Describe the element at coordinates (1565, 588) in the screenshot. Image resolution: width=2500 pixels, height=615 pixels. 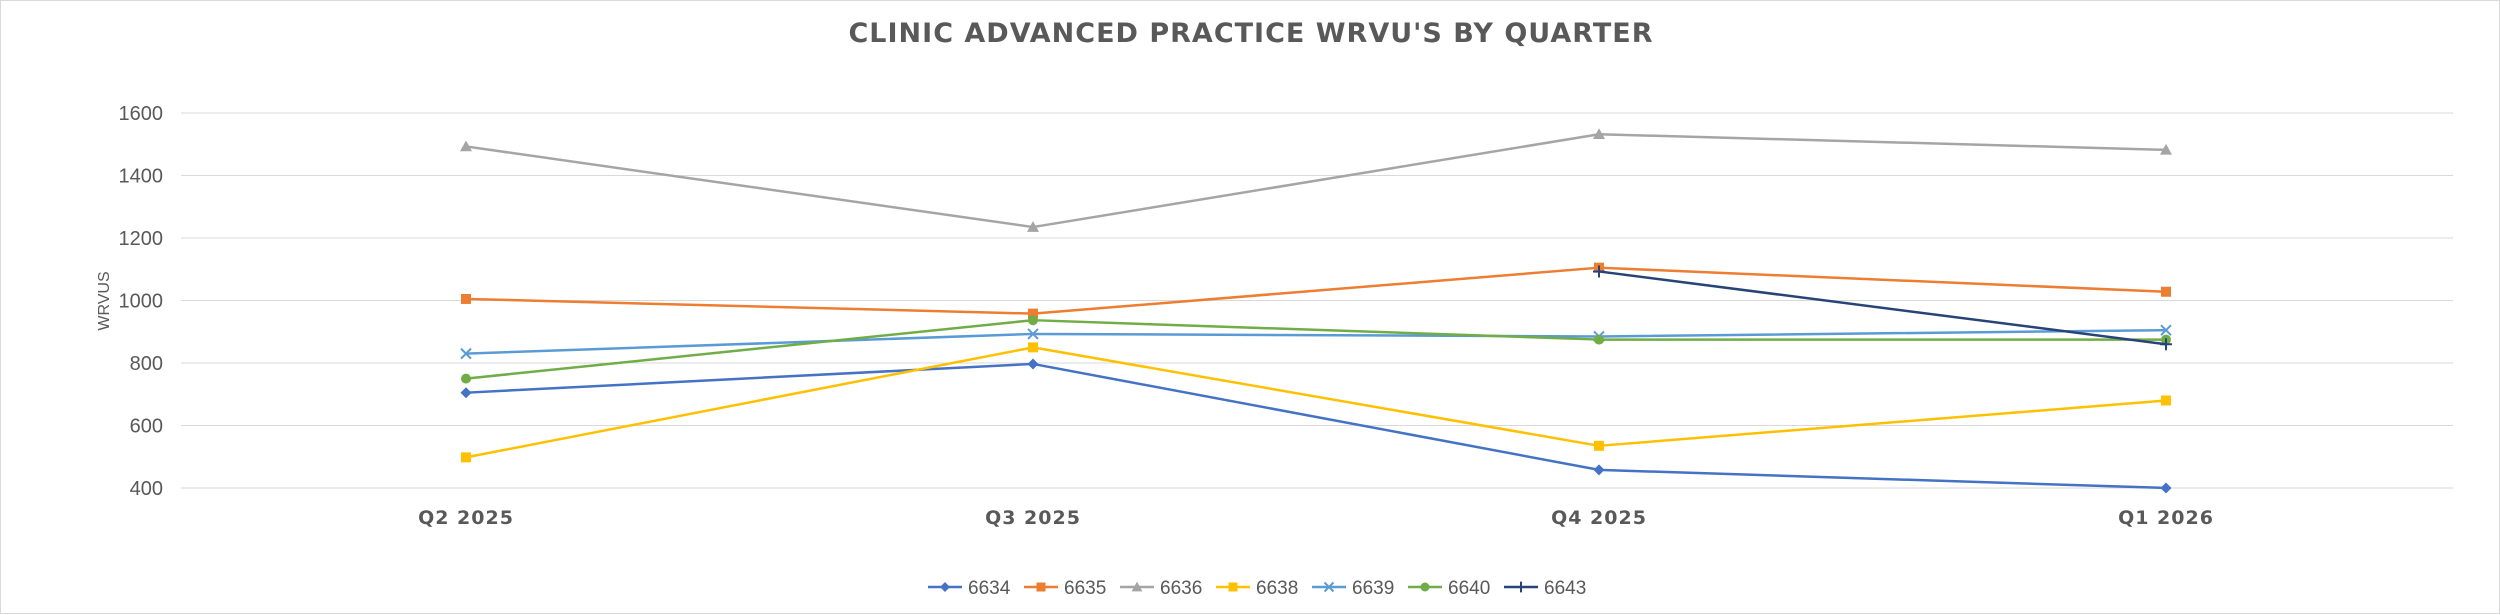
I see `legend-label: 6643` at that location.